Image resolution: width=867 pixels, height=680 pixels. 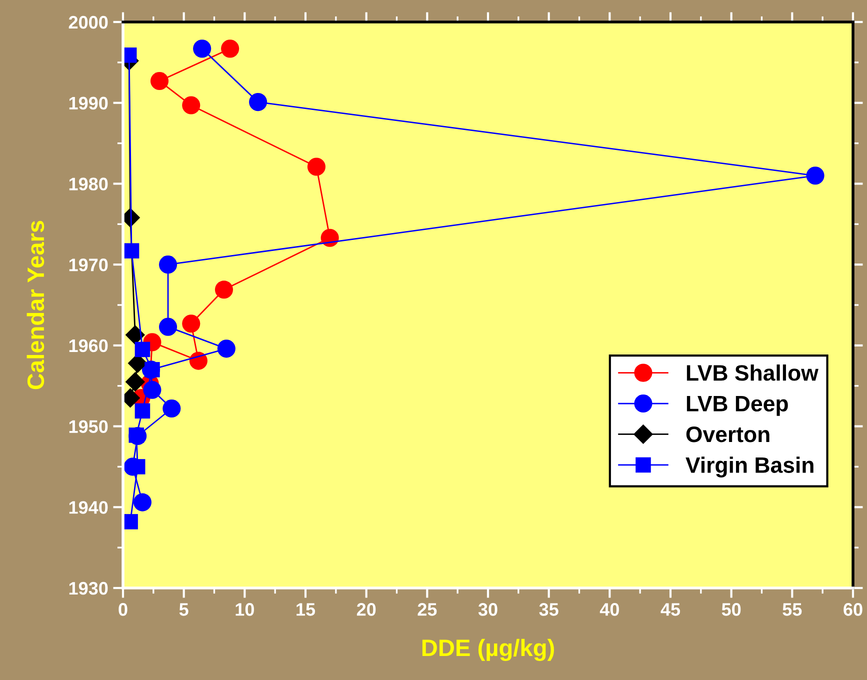 I want to click on x-tick-label: 15, so click(x=306, y=609).